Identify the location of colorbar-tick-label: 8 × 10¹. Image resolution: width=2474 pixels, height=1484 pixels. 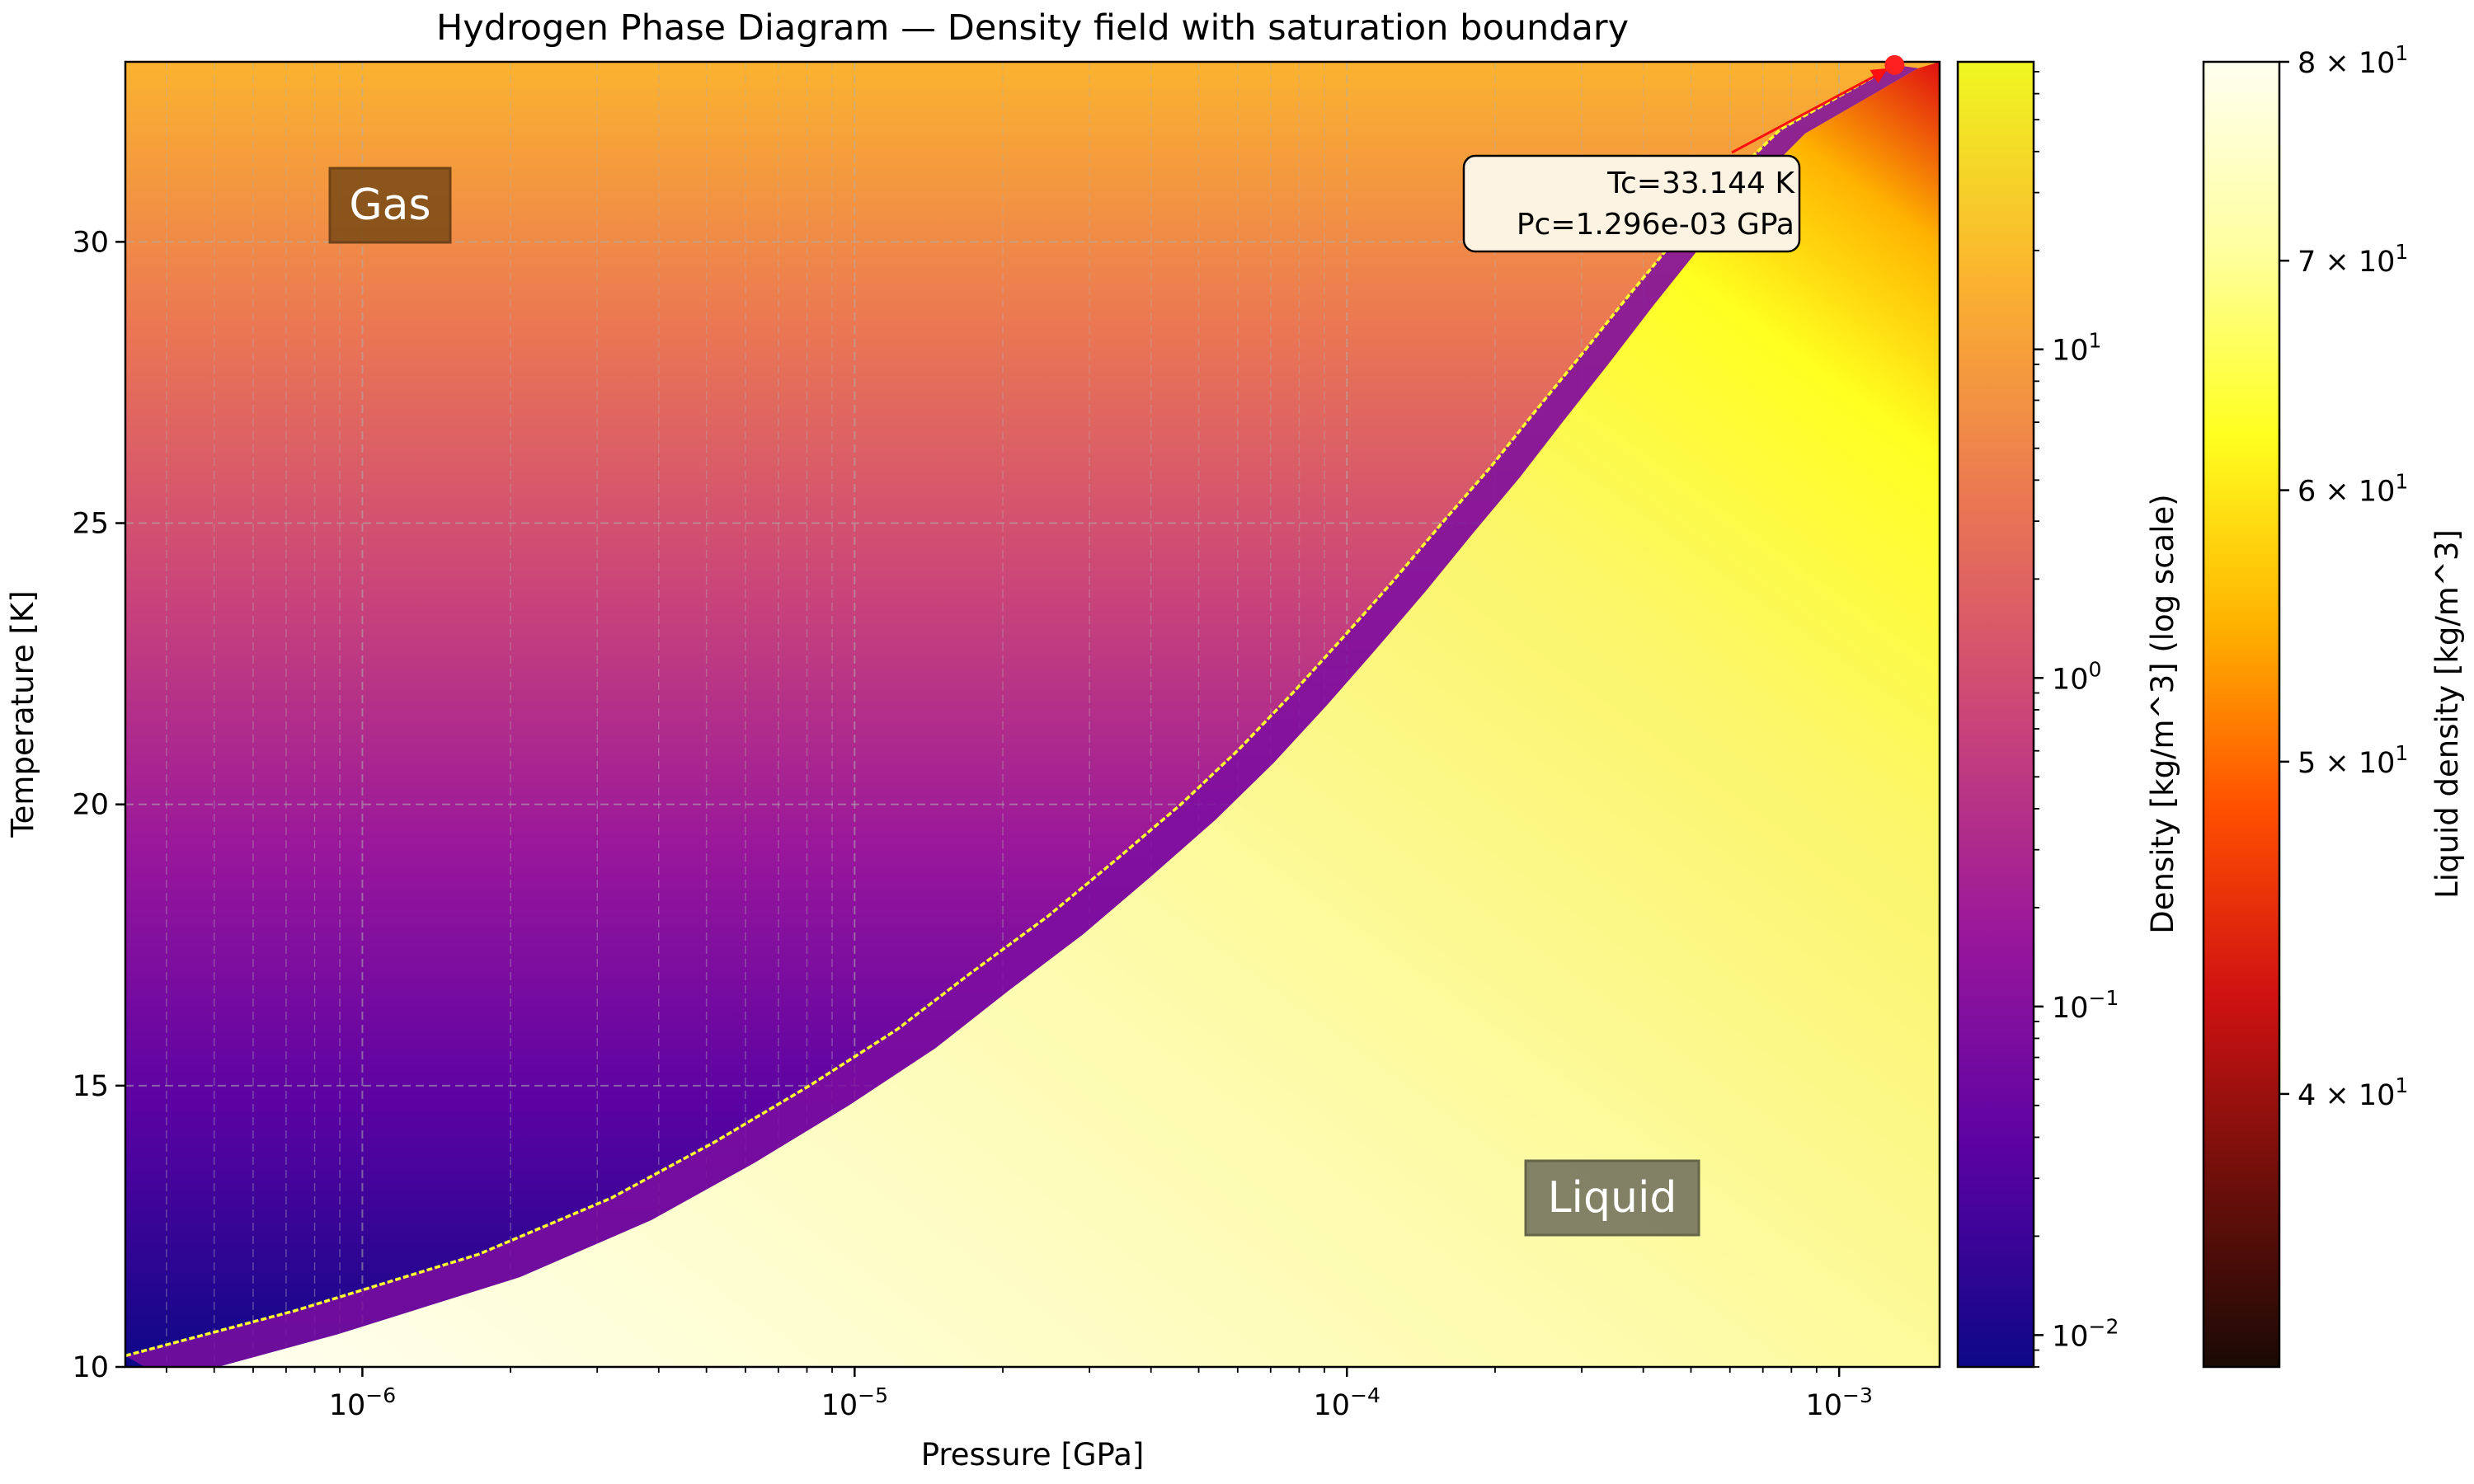
(2353, 60).